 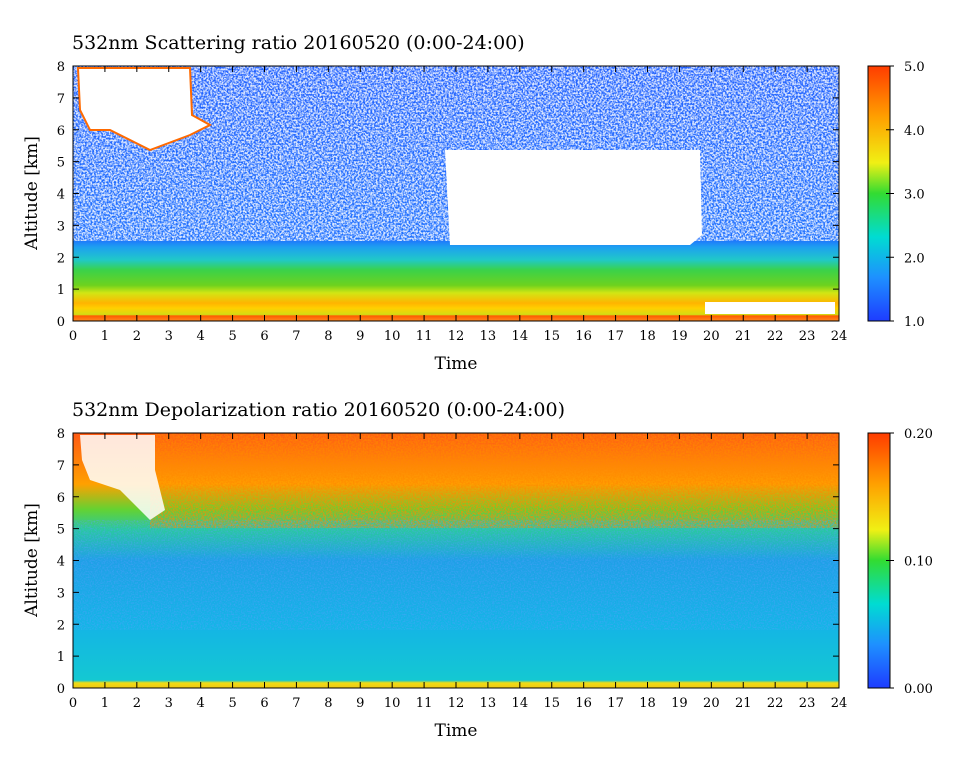 I want to click on colorbar-tick-label: 1.0, so click(x=914, y=322).